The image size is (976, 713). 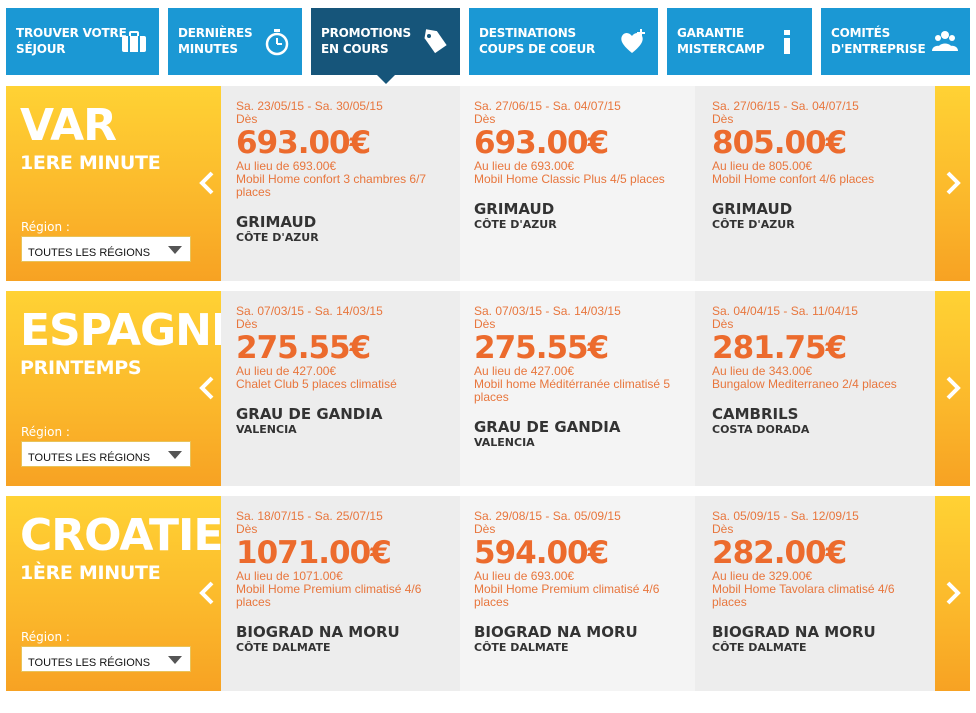 I want to click on nav-works-councils: COMITÉS D'ENTREPRISE, so click(x=895, y=41).